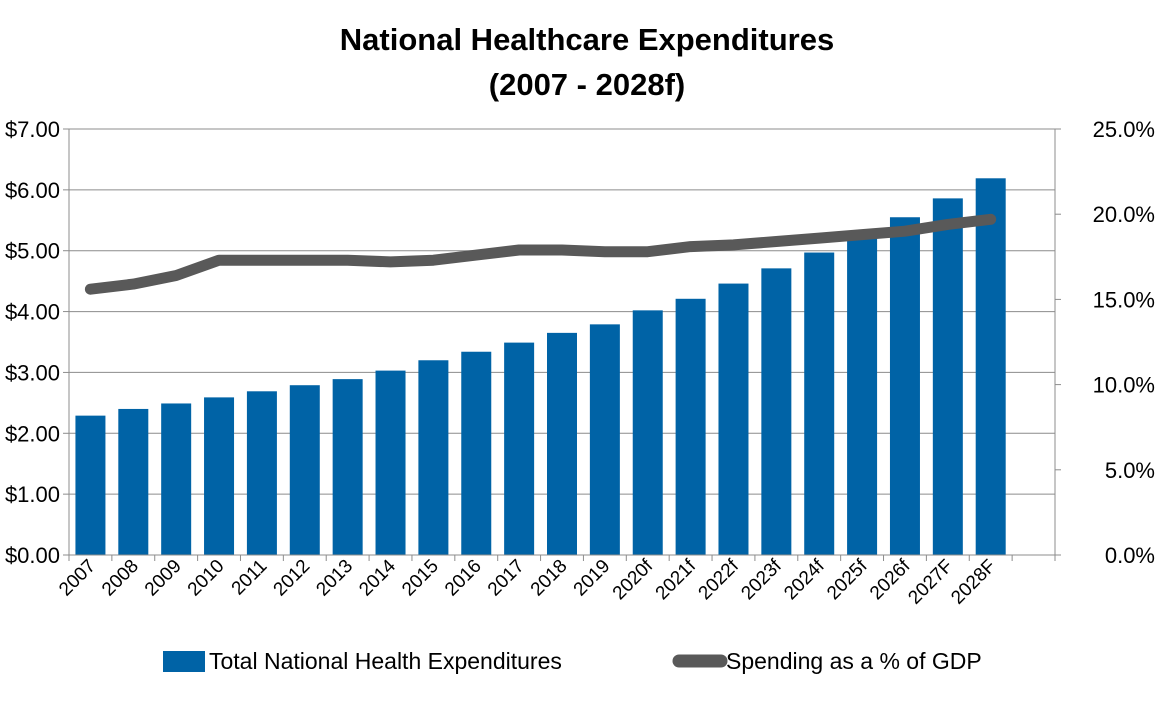  Describe the element at coordinates (592, 578) in the screenshot. I see `x-tick-label: 2019` at that location.